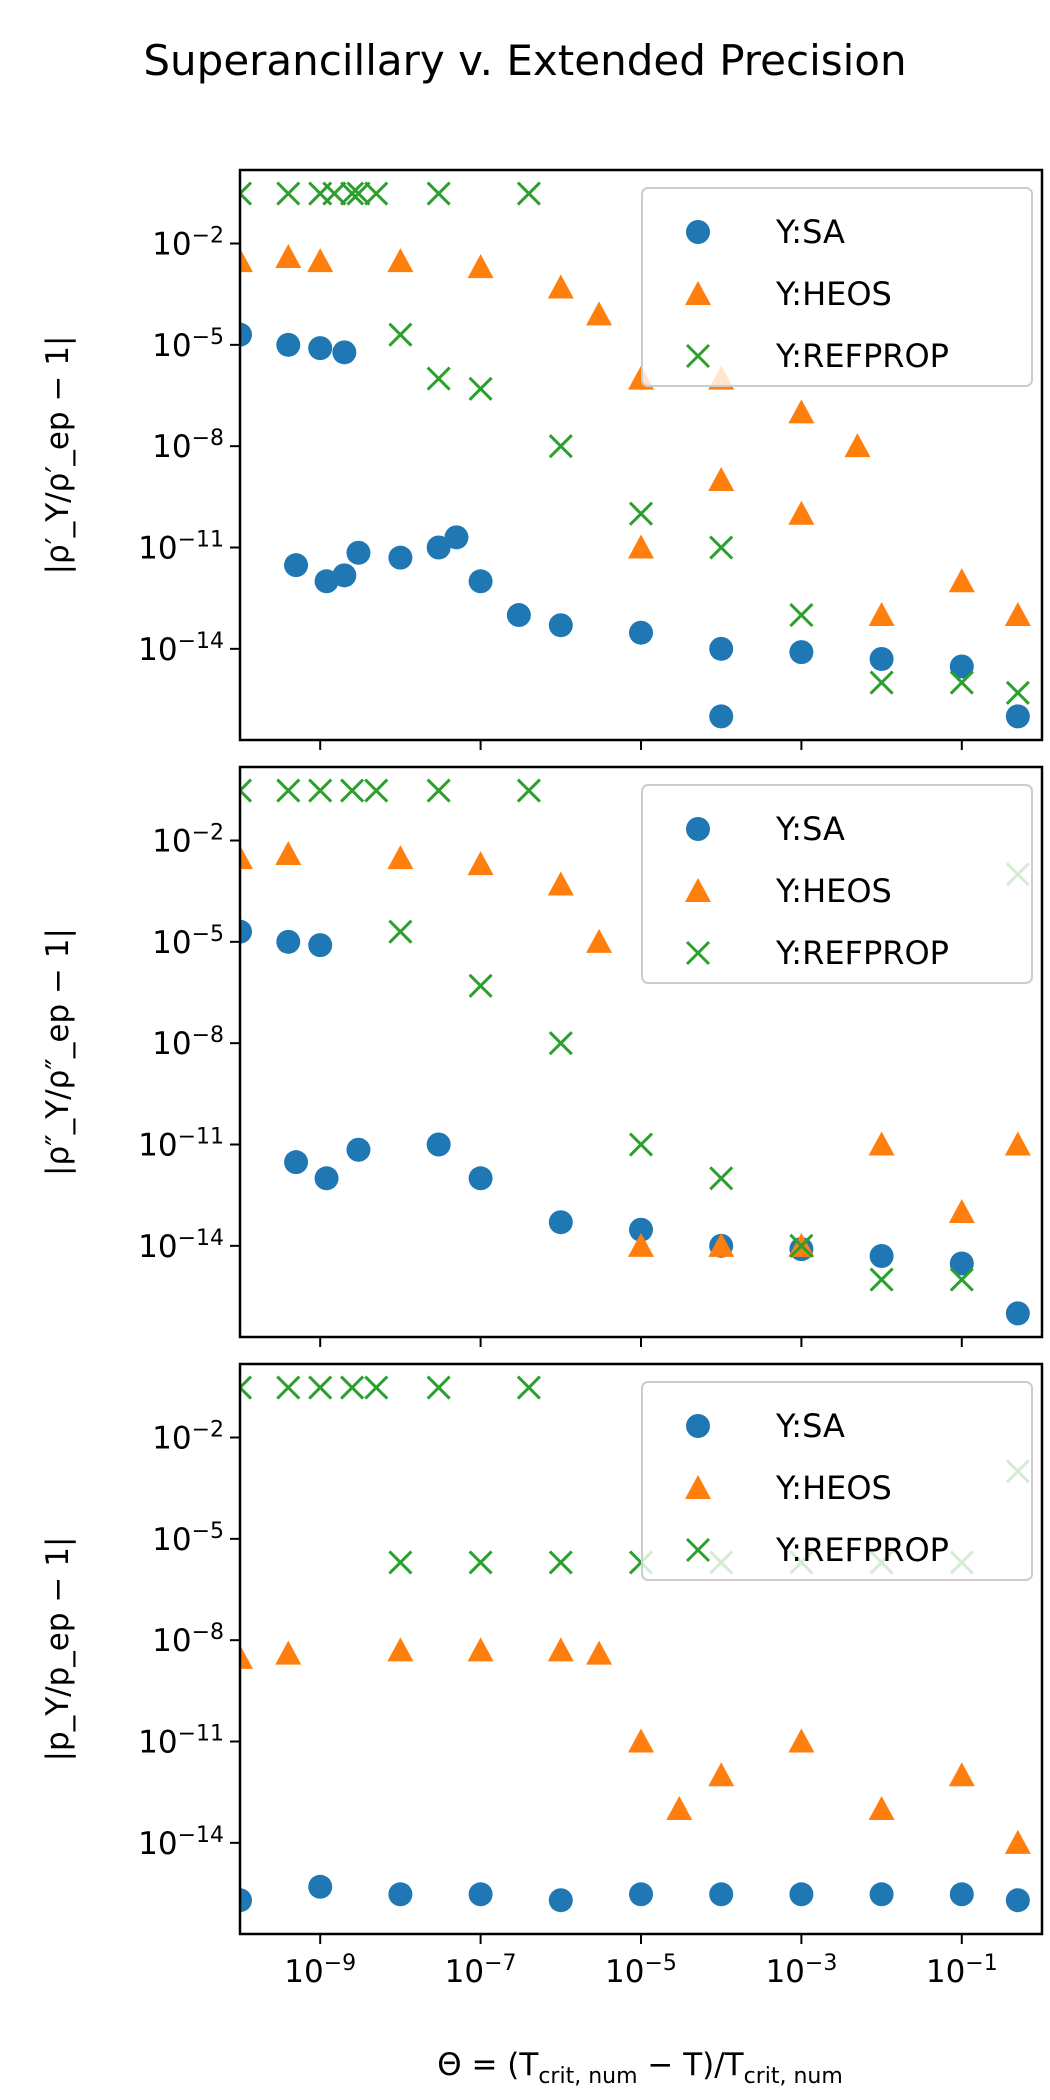  What do you see at coordinates (181, 1741) in the screenshot?
I see `y-tick-label: 10⁻¹¹` at bounding box center [181, 1741].